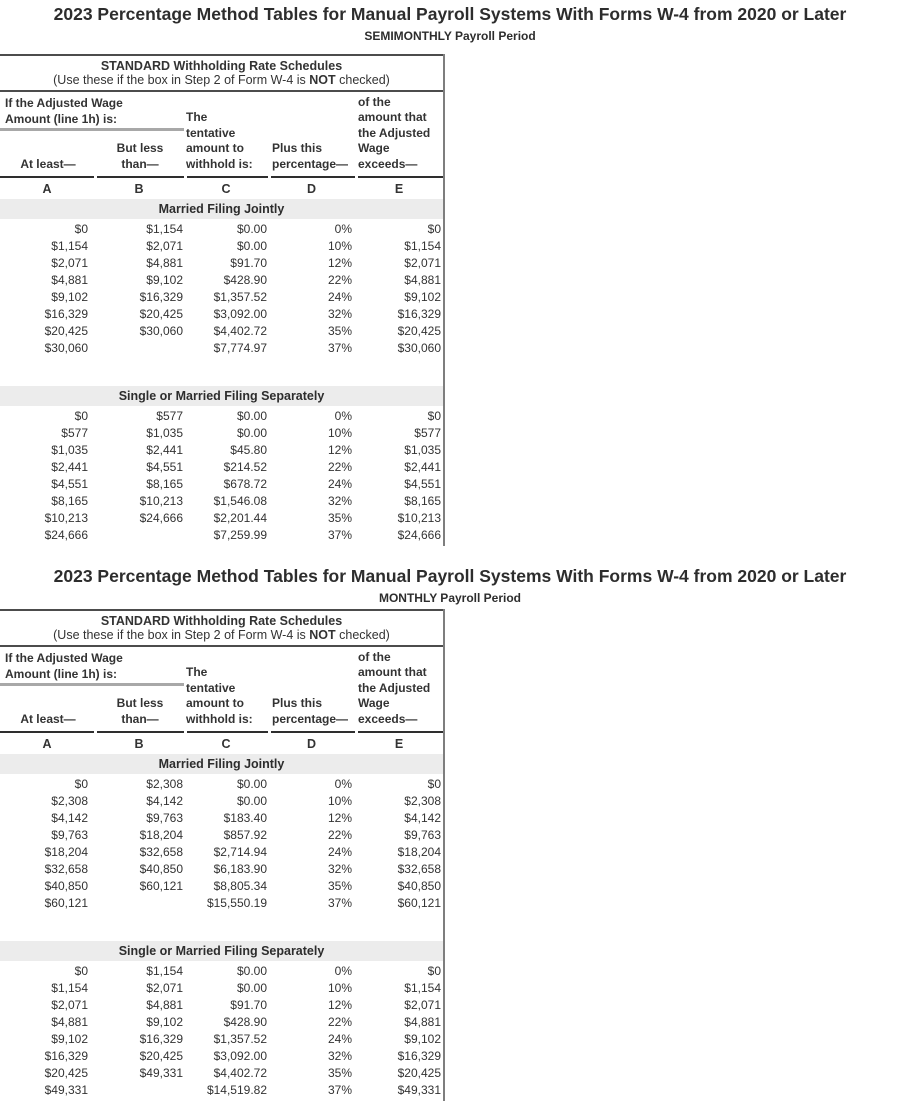 The width and height of the screenshot is (900, 1101). Describe the element at coordinates (69, 1022) in the screenshot. I see `cell-at-least: $4,881` at that location.